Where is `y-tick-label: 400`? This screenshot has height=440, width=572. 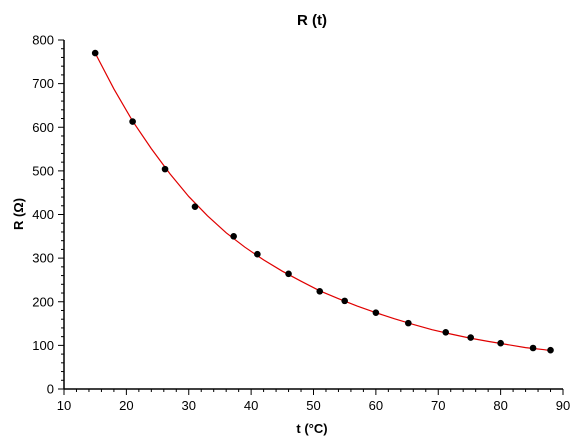 y-tick-label: 400 is located at coordinates (43, 214).